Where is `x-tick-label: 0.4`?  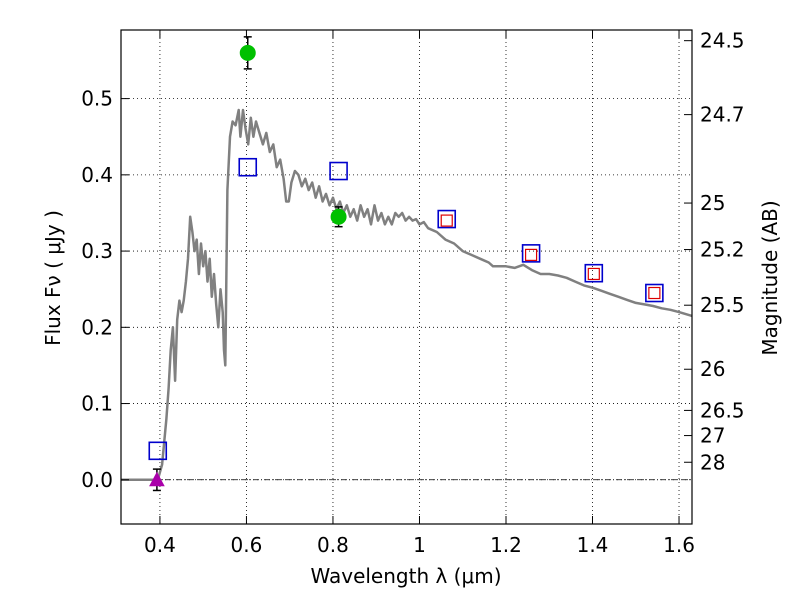 x-tick-label: 0.4 is located at coordinates (160, 545).